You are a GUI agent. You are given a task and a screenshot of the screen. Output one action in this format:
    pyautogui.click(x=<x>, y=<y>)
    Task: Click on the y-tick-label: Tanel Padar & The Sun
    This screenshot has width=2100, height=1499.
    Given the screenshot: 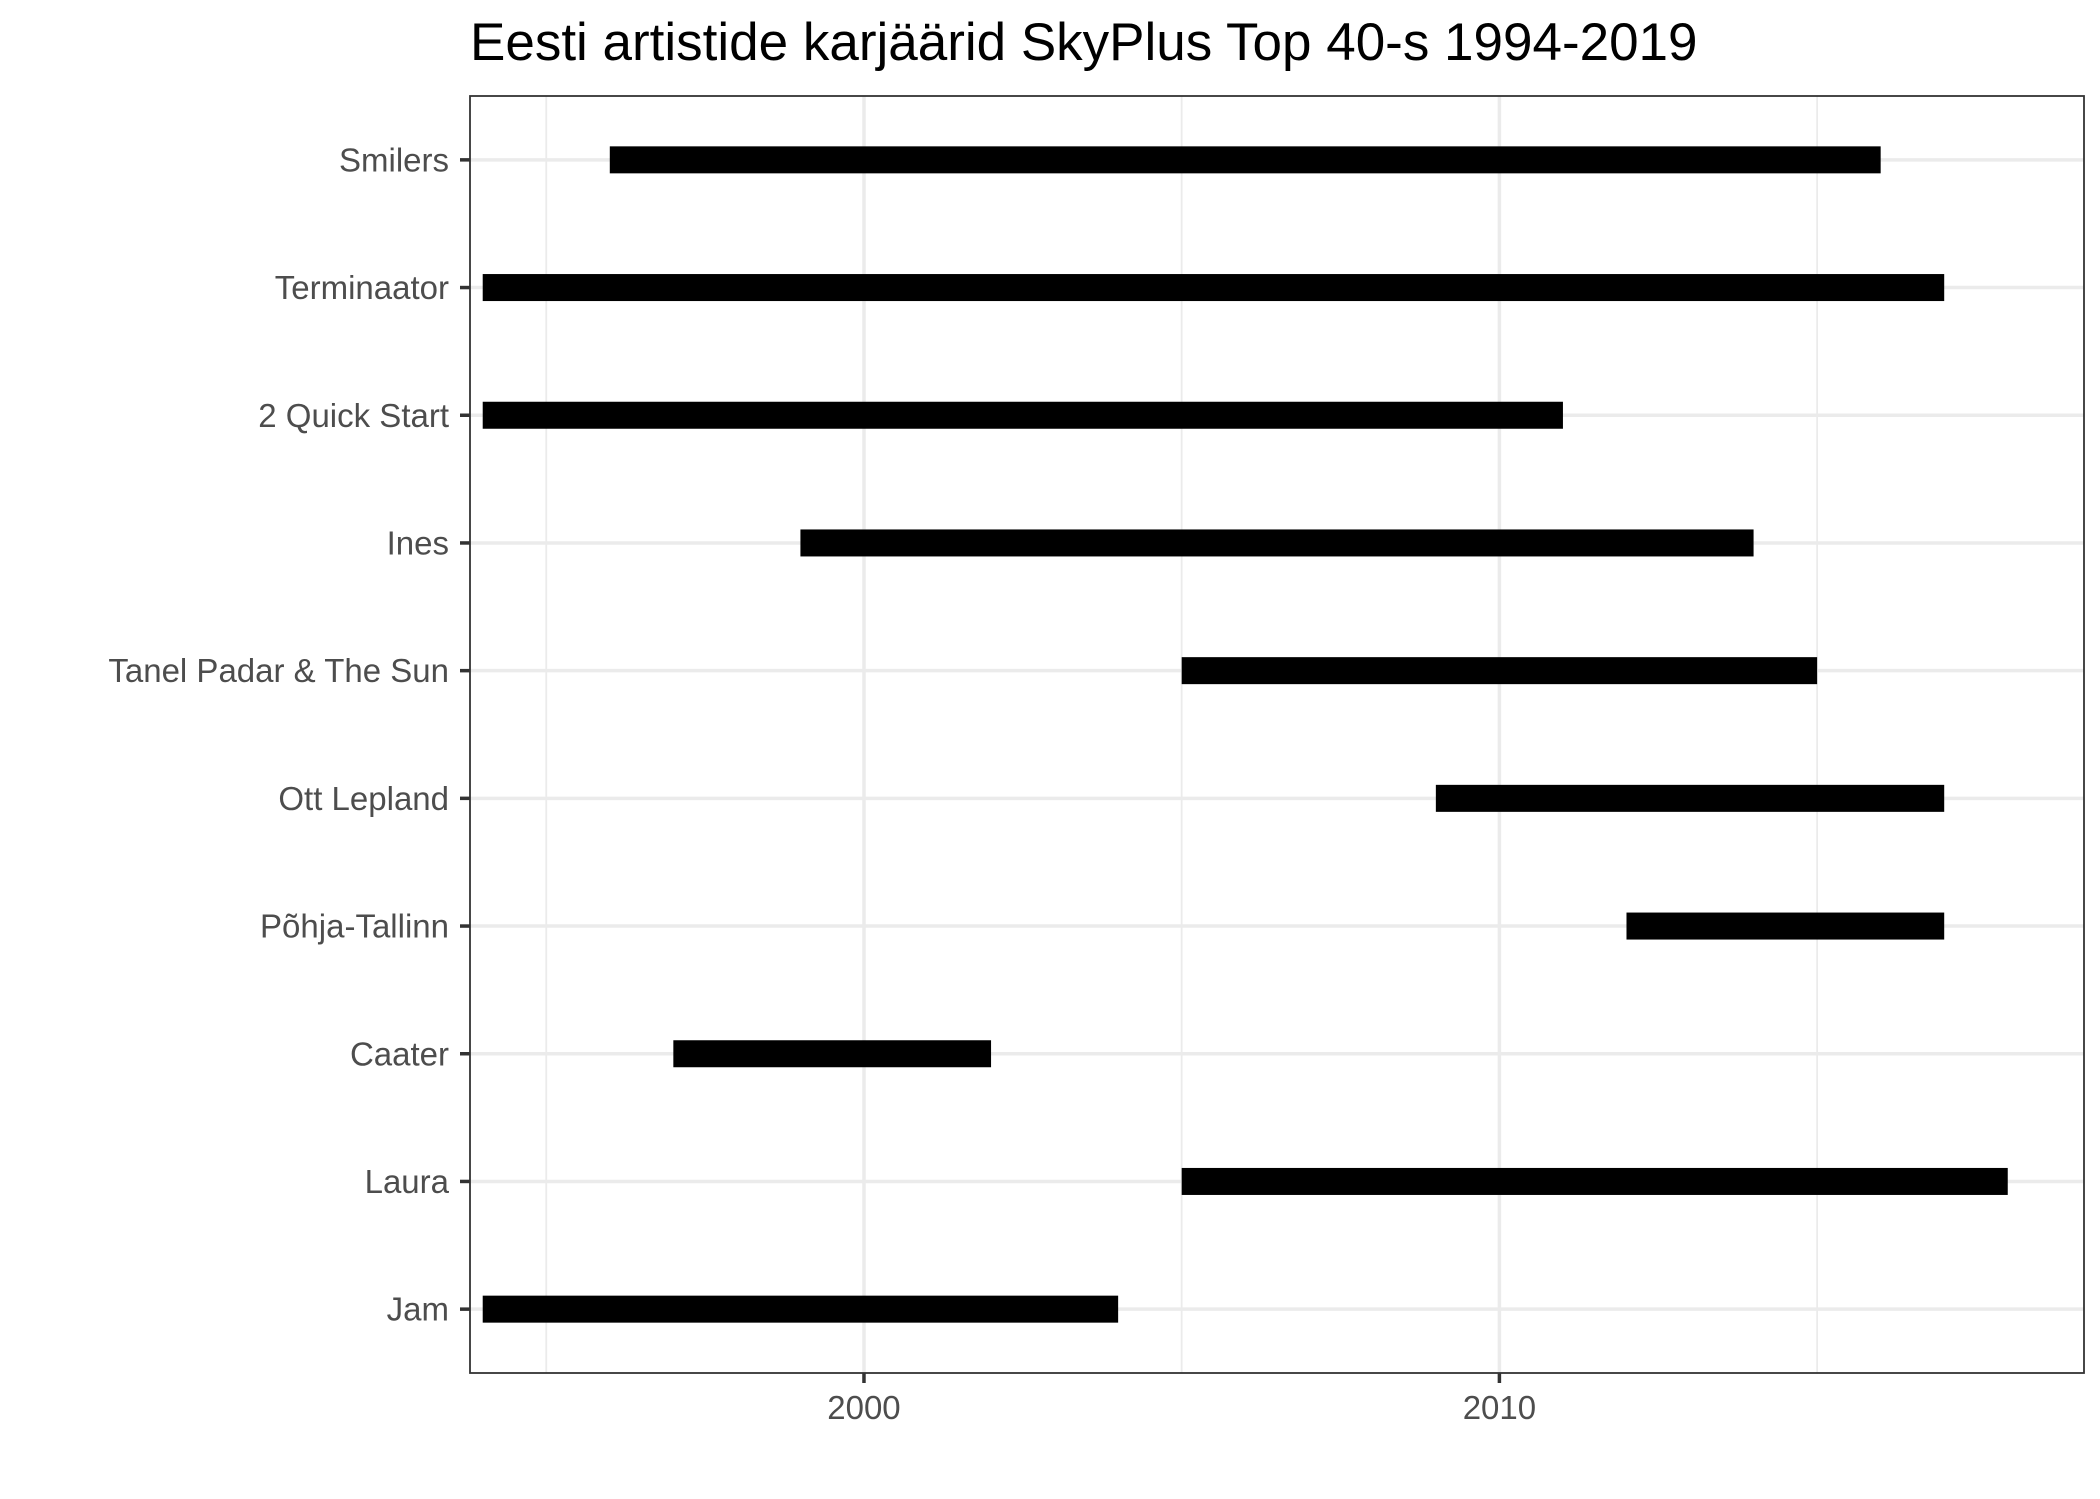 What is the action you would take?
    pyautogui.click(x=278, y=670)
    